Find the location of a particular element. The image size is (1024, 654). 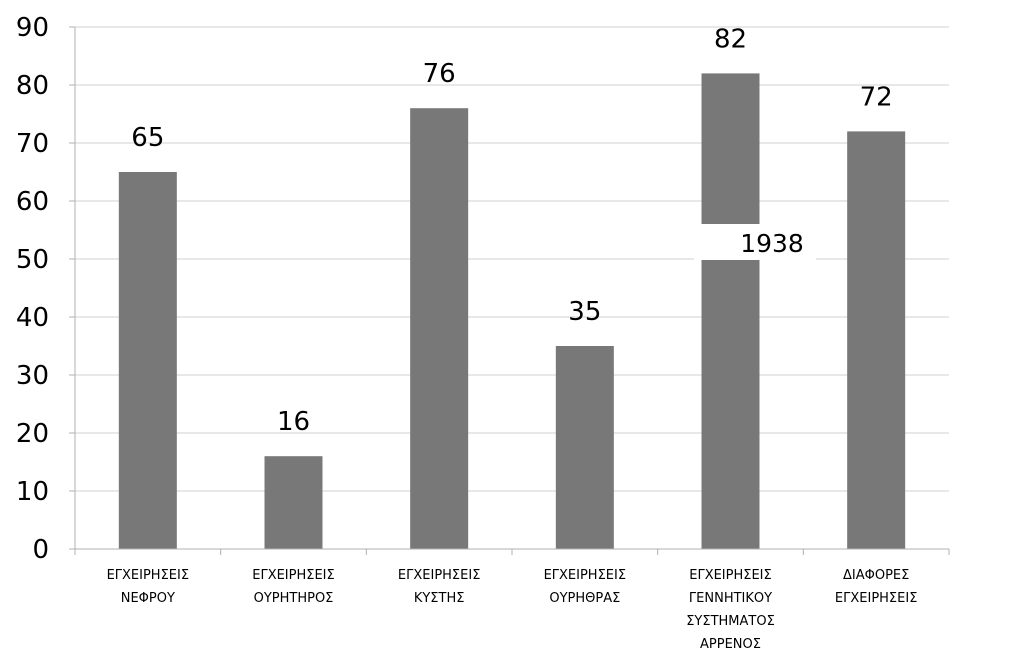

y-tick-label: 50 is located at coordinates (32, 260).